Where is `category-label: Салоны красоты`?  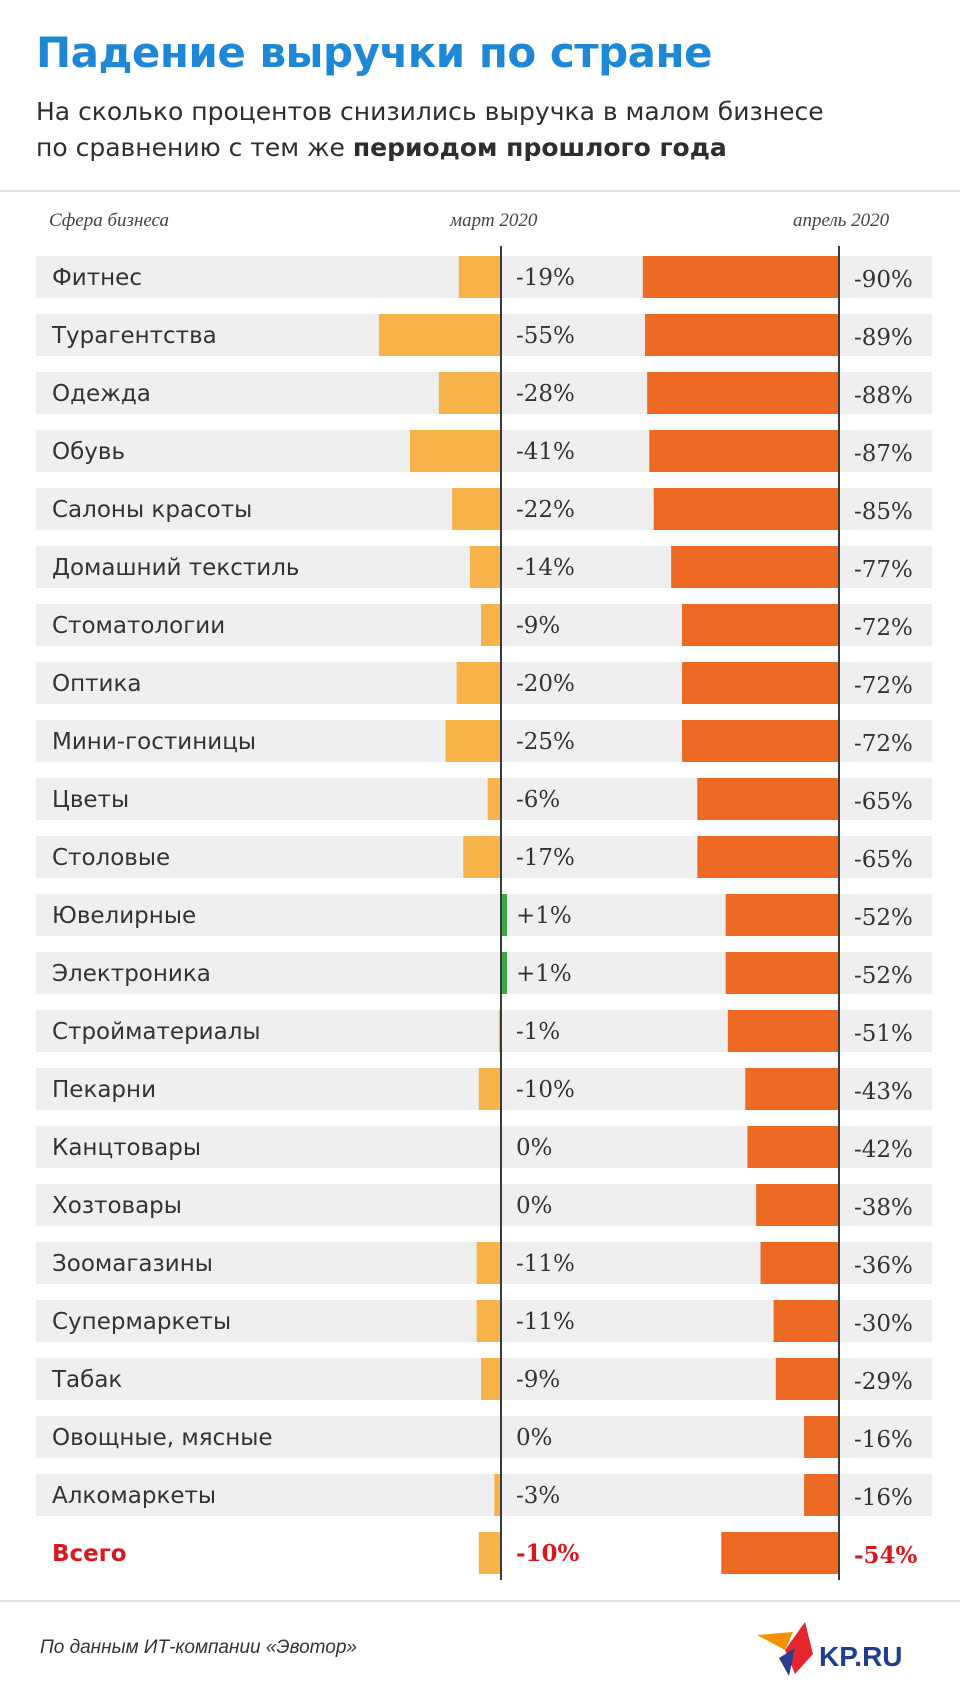
category-label: Салоны красоты is located at coordinates (152, 510).